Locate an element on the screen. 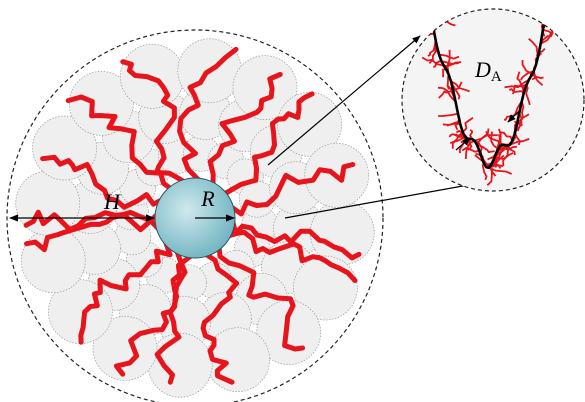  diameter-label: DA is located at coordinates (488, 71).